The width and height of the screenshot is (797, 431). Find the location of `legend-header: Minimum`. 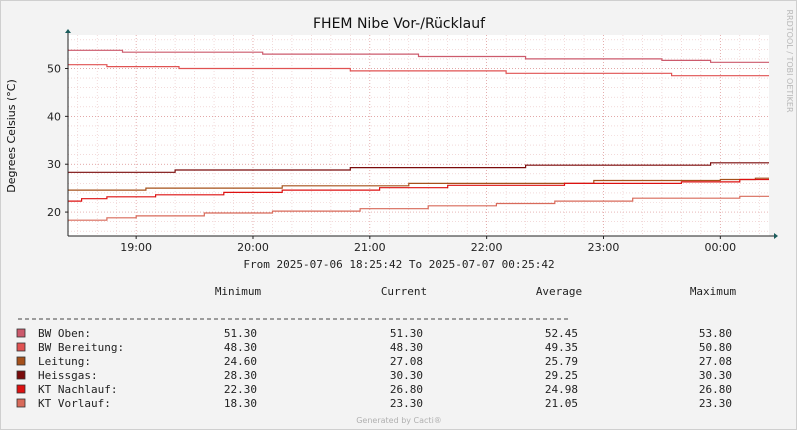

legend-header: Minimum is located at coordinates (238, 291).